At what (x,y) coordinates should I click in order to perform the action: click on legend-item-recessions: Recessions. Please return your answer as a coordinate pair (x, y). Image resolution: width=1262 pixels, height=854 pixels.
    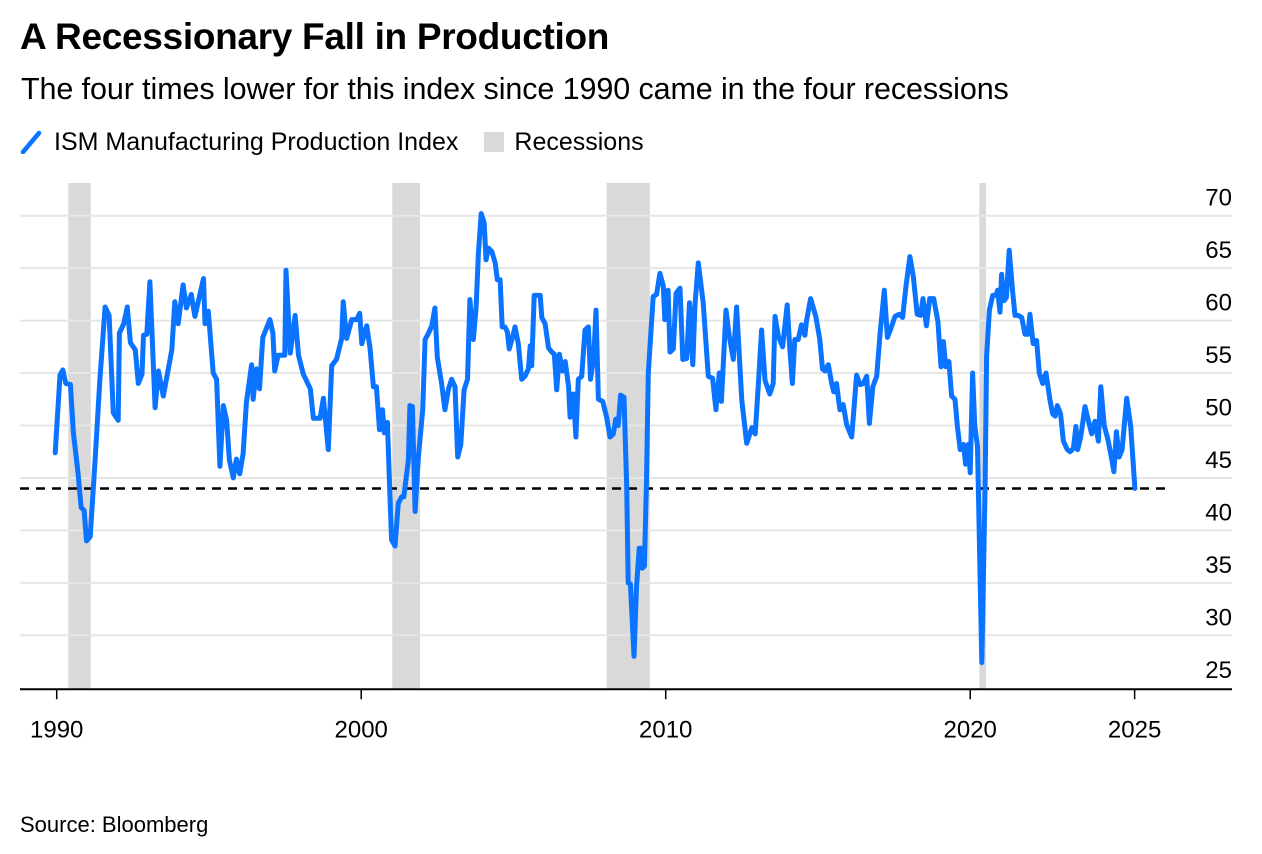
    Looking at the image, I should click on (564, 142).